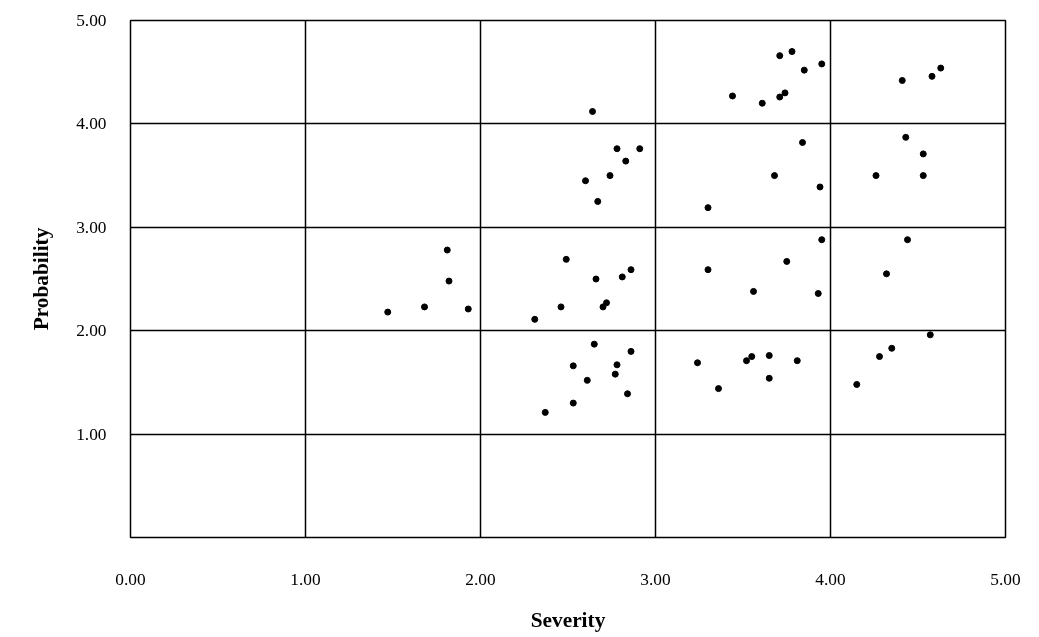 The width and height of the screenshot is (1039, 637). I want to click on x-axis-title: Severity, so click(568, 619).